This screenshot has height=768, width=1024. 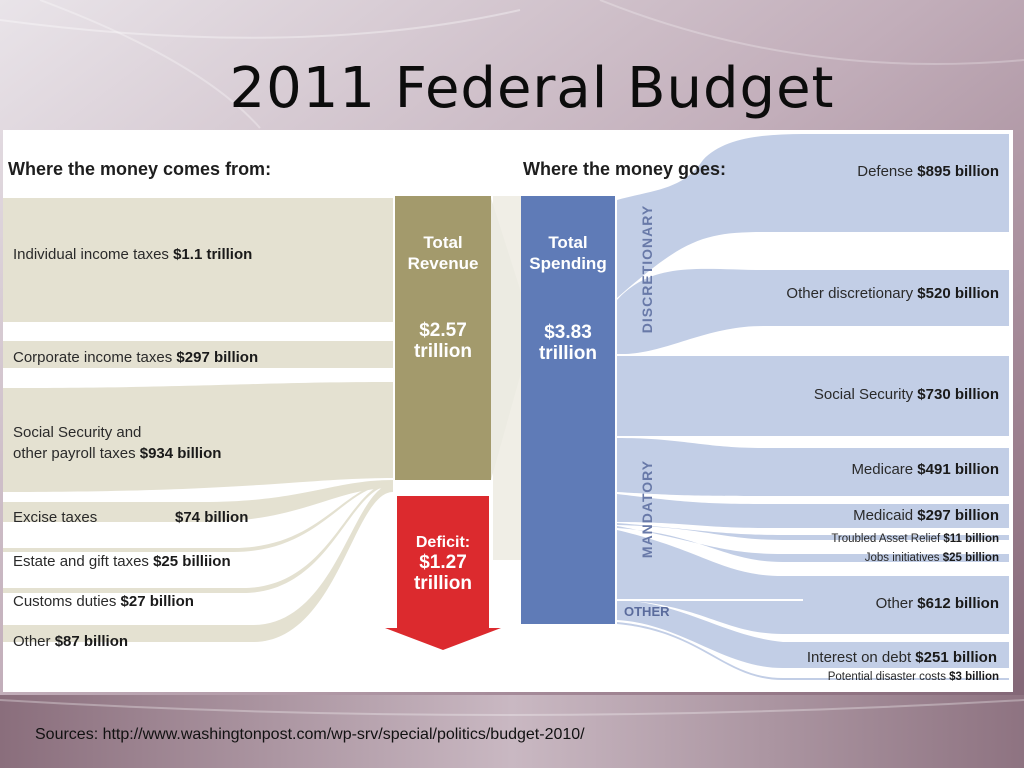 I want to click on revenue-label-estate: Estate and gift taxes $25 billiion, so click(x=122, y=561).